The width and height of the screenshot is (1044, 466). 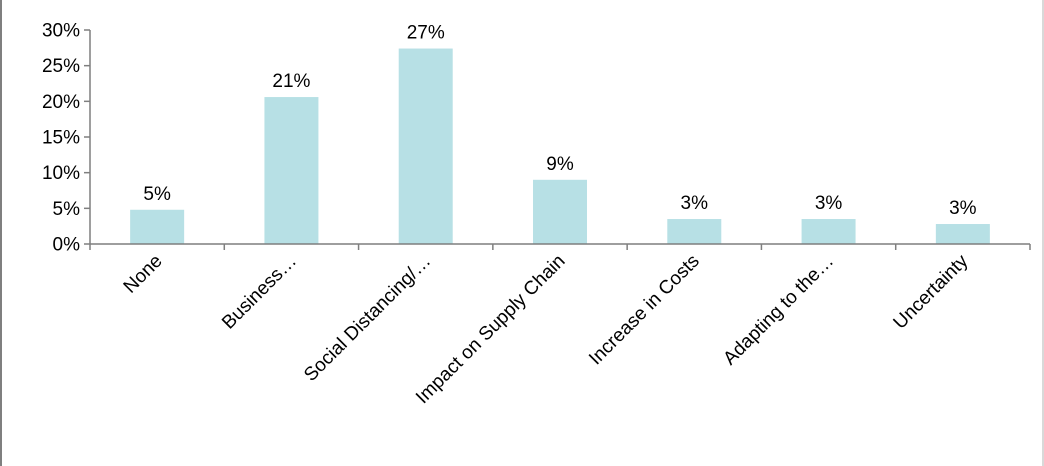 What do you see at coordinates (490, 329) in the screenshot?
I see `category-label: Impact on Supply Chain` at bounding box center [490, 329].